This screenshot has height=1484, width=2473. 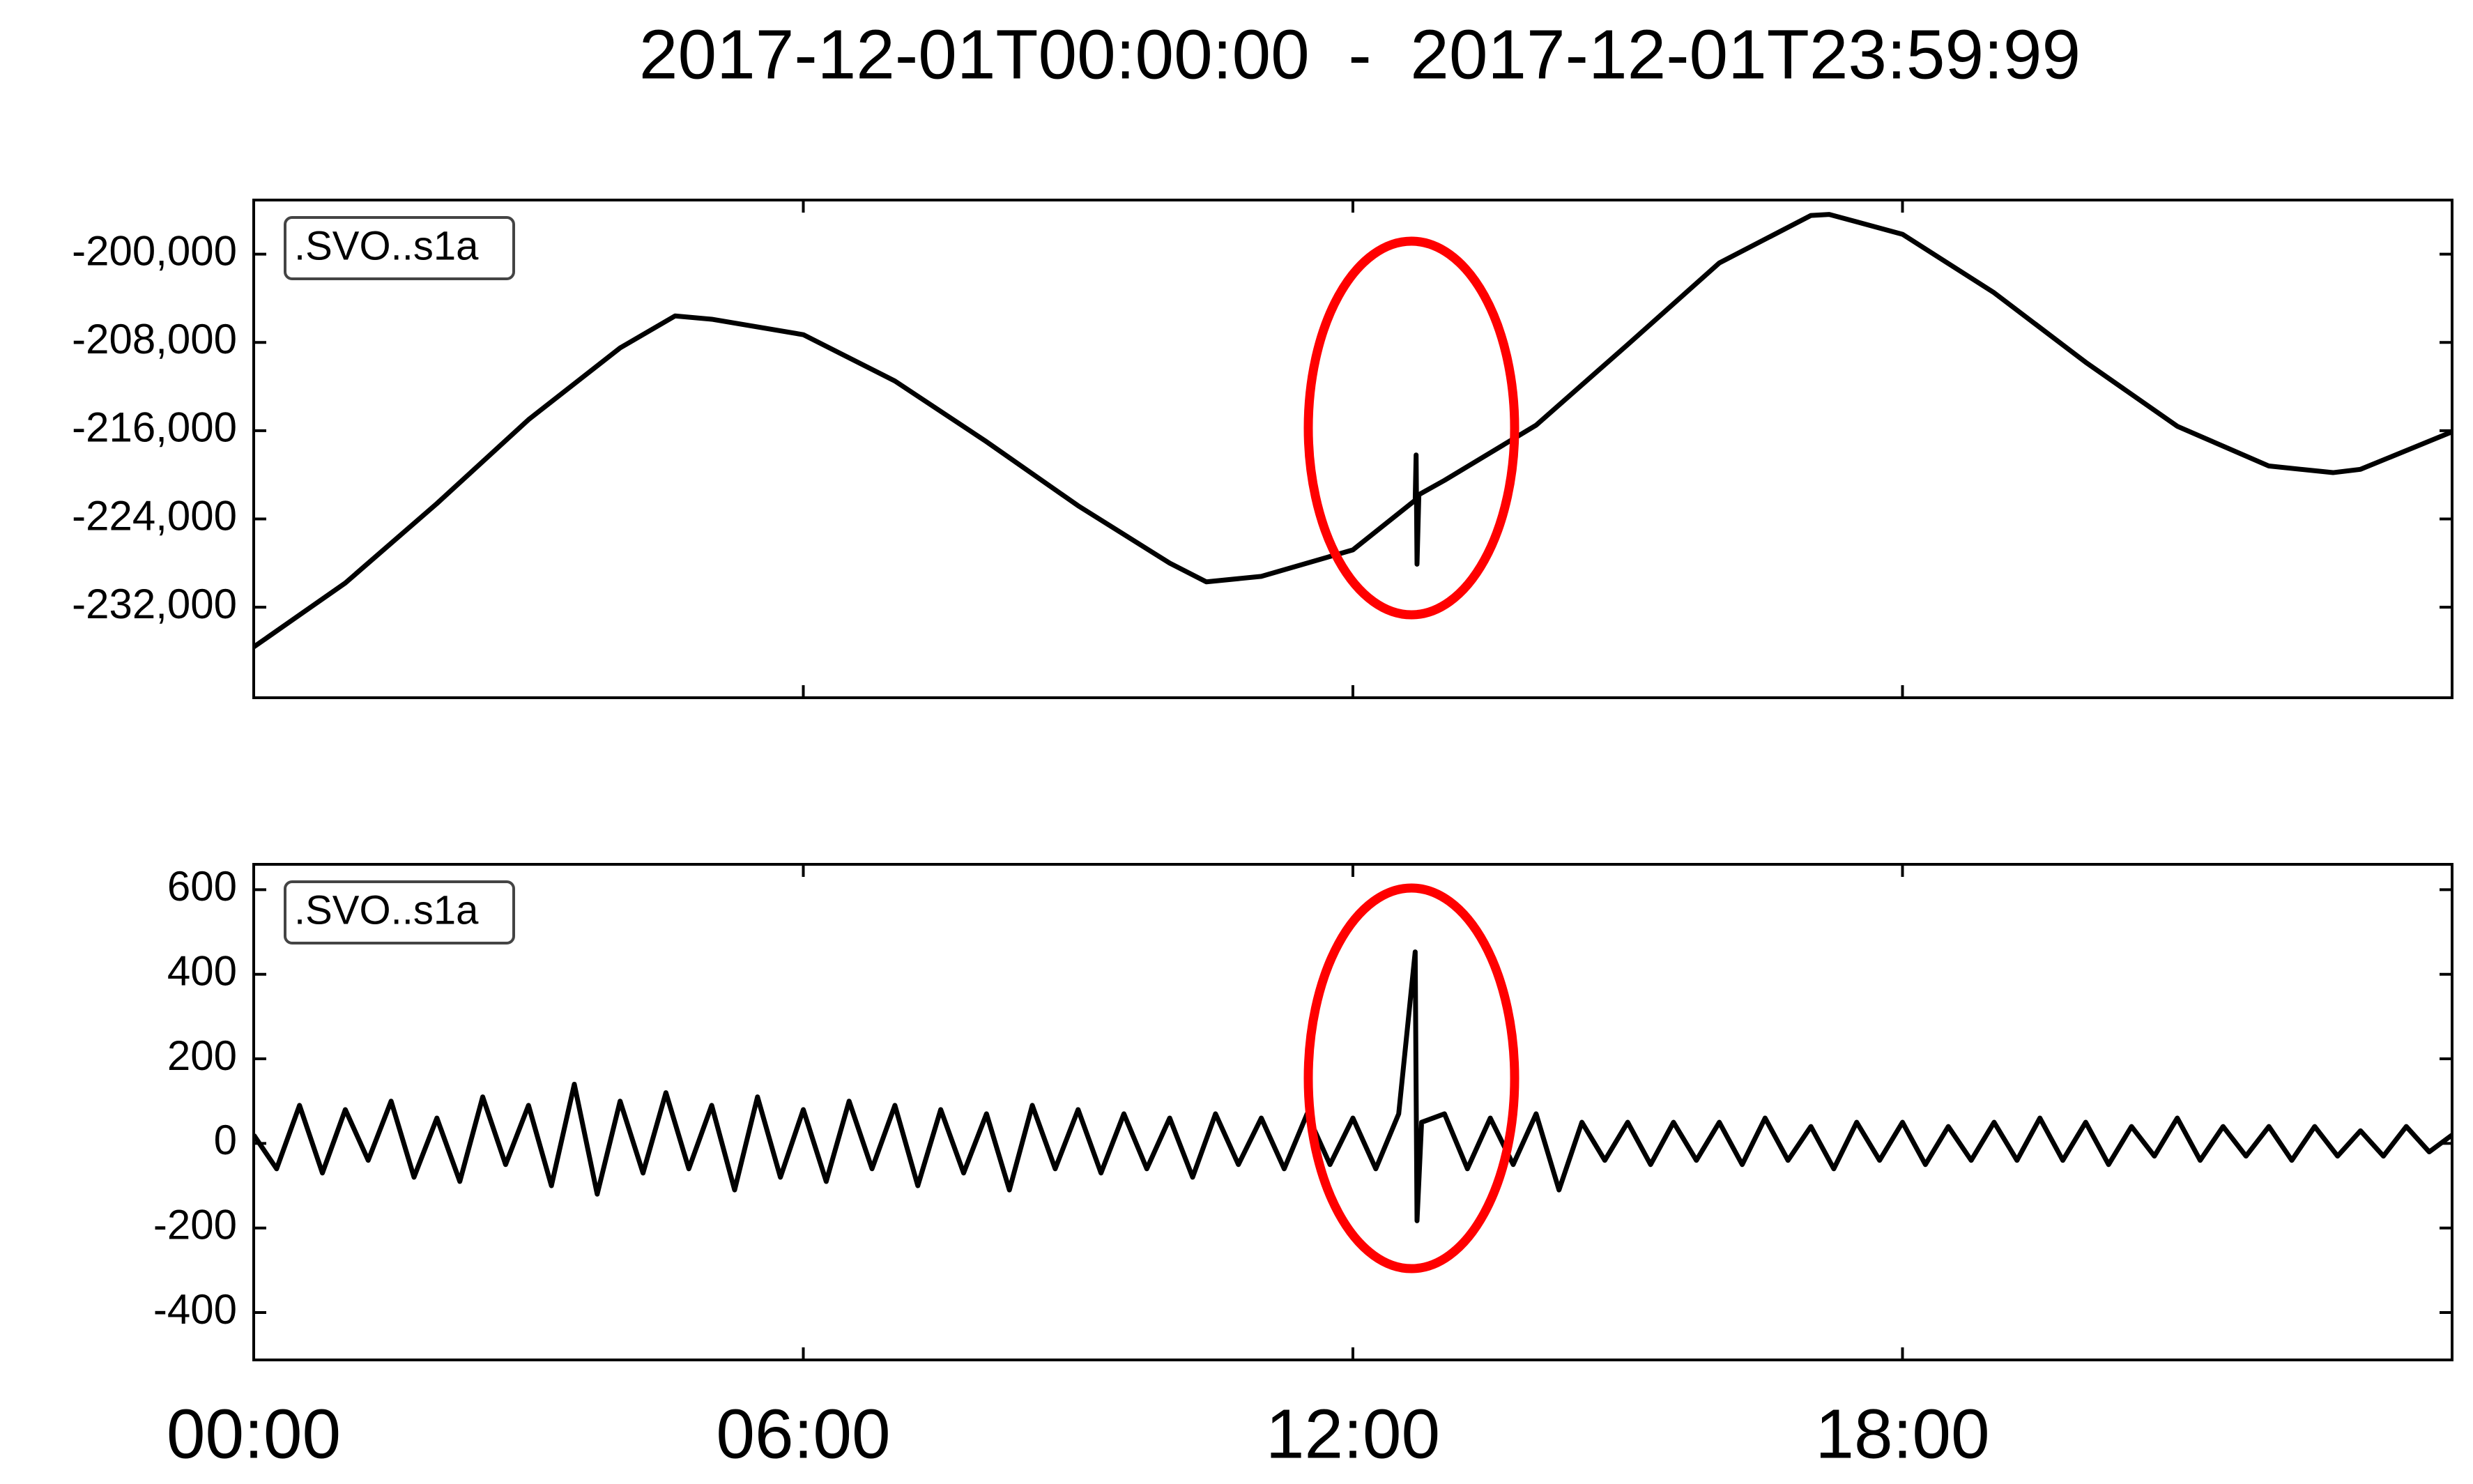 What do you see at coordinates (195, 1225) in the screenshot?
I see `y-tick-label: -200` at bounding box center [195, 1225].